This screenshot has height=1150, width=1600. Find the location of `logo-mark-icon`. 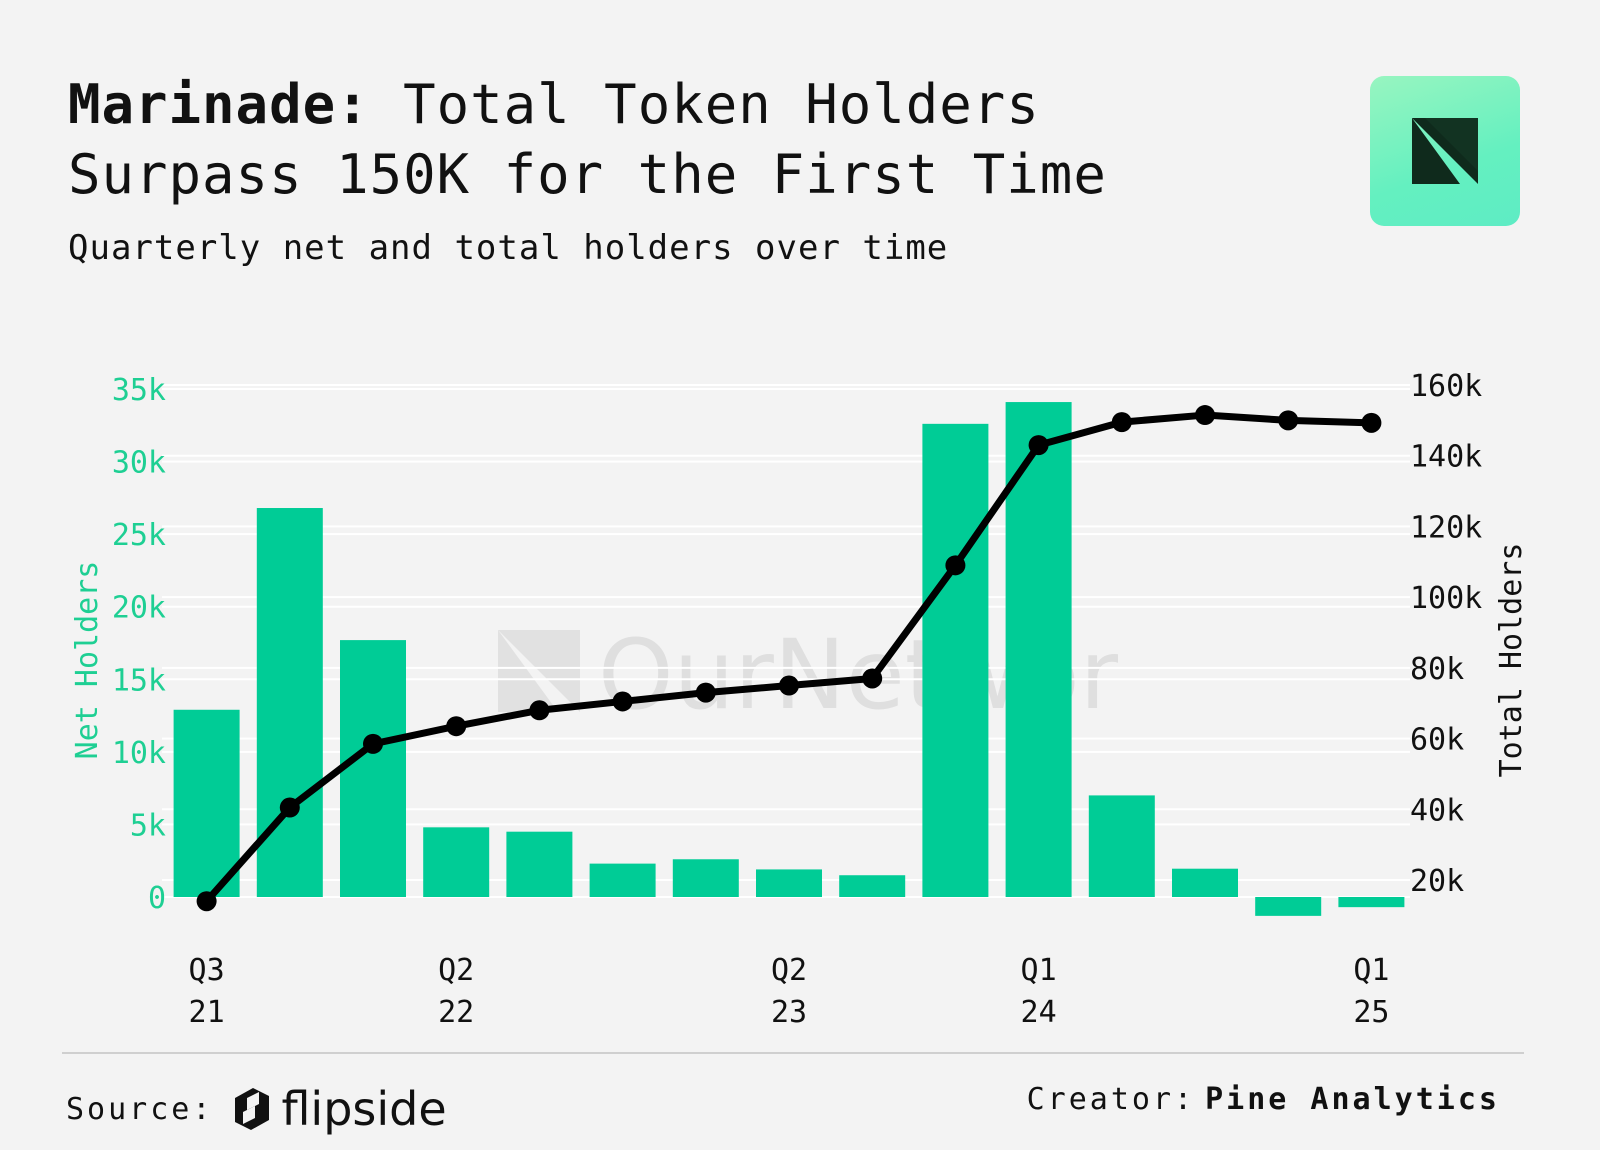

logo-mark-icon is located at coordinates (1445, 151).